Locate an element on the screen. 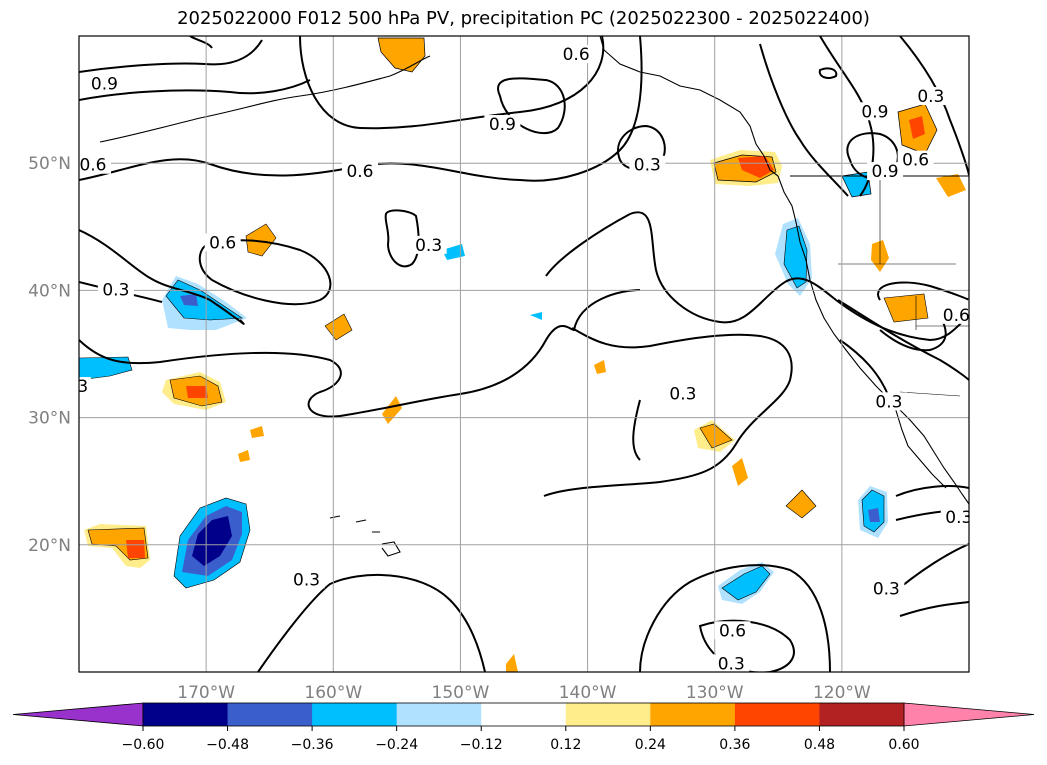 The height and width of the screenshot is (765, 1047). longitude-axis-labels: 170°W 160°W 150°W 140°W 130°W 120°W is located at coordinates (524, 693).